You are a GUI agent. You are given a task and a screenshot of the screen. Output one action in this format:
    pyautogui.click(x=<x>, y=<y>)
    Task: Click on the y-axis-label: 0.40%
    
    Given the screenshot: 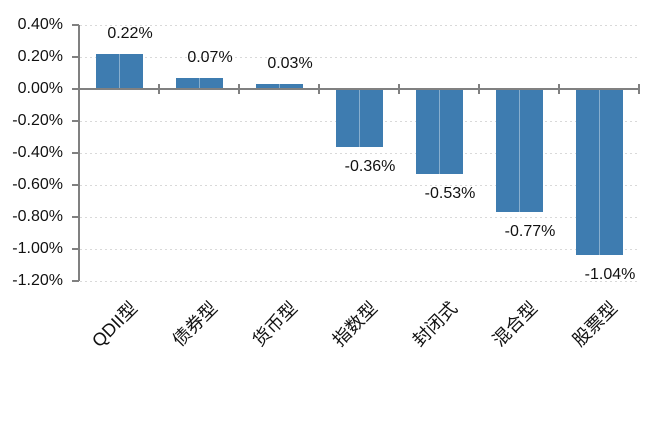 What is the action you would take?
    pyautogui.click(x=40, y=24)
    